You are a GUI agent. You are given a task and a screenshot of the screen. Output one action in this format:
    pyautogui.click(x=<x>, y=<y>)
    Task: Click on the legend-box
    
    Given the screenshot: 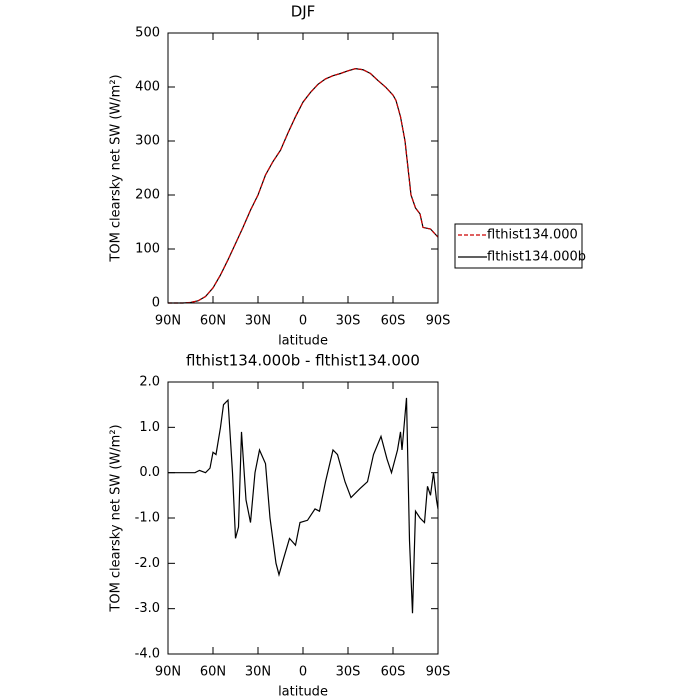 What is the action you would take?
    pyautogui.click(x=518, y=246)
    